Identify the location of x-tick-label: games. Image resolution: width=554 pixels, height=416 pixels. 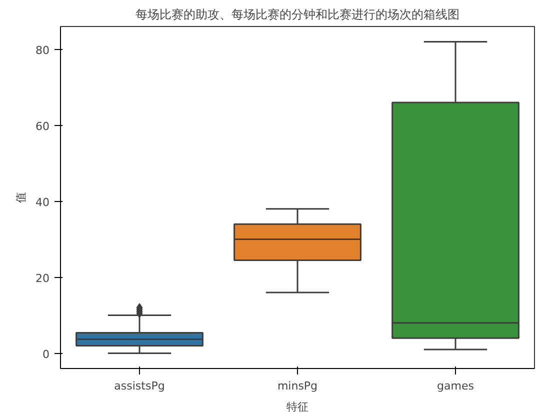
(455, 386).